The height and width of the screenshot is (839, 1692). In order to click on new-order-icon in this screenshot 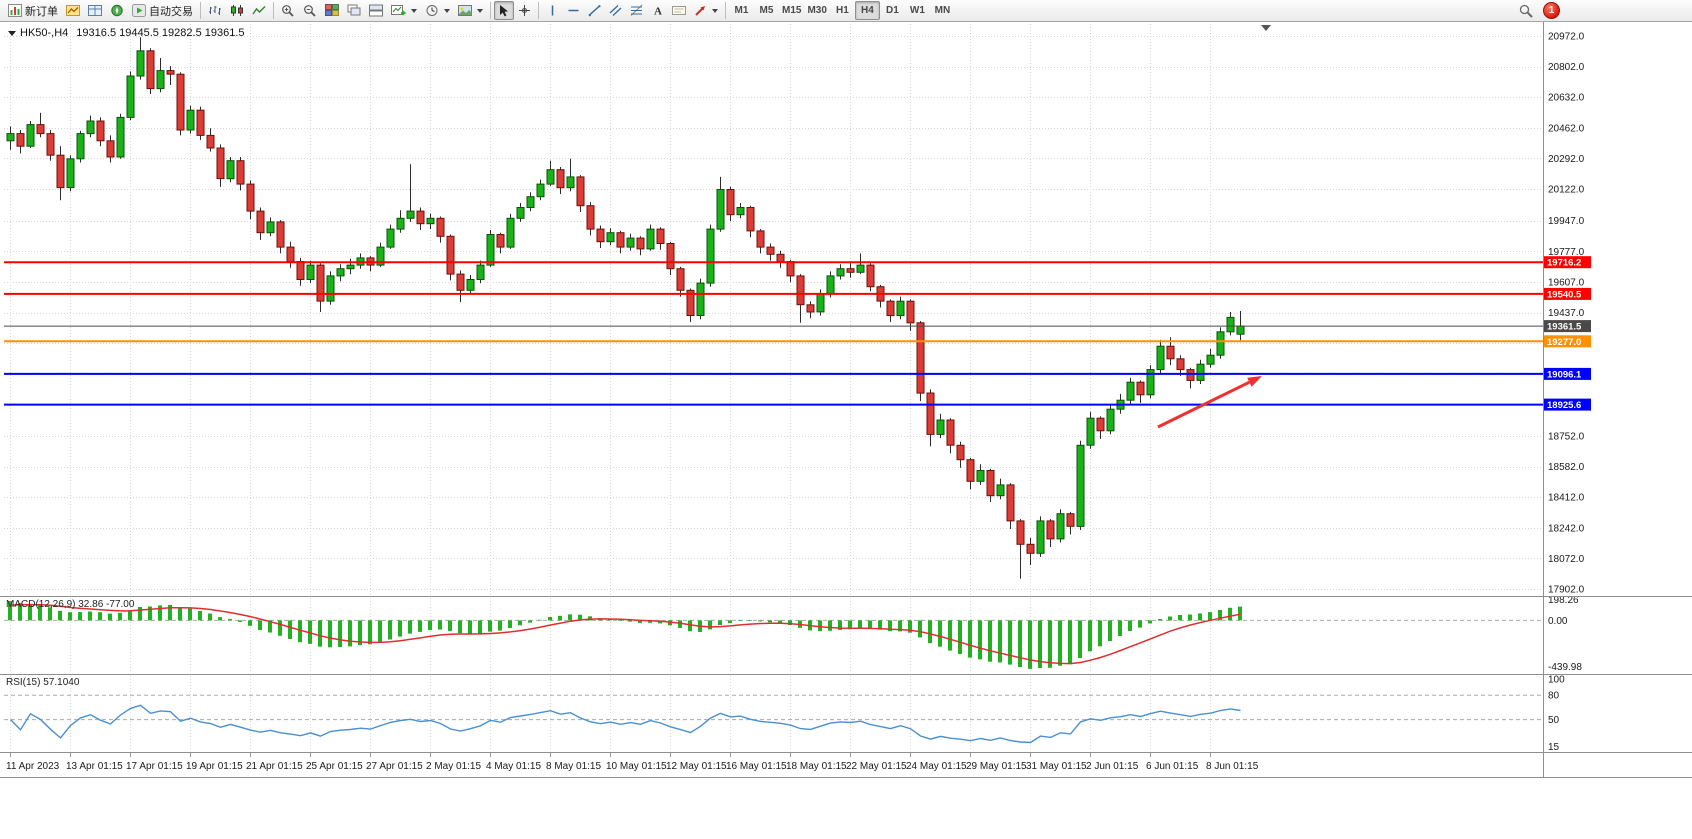, I will do `click(15, 10)`.